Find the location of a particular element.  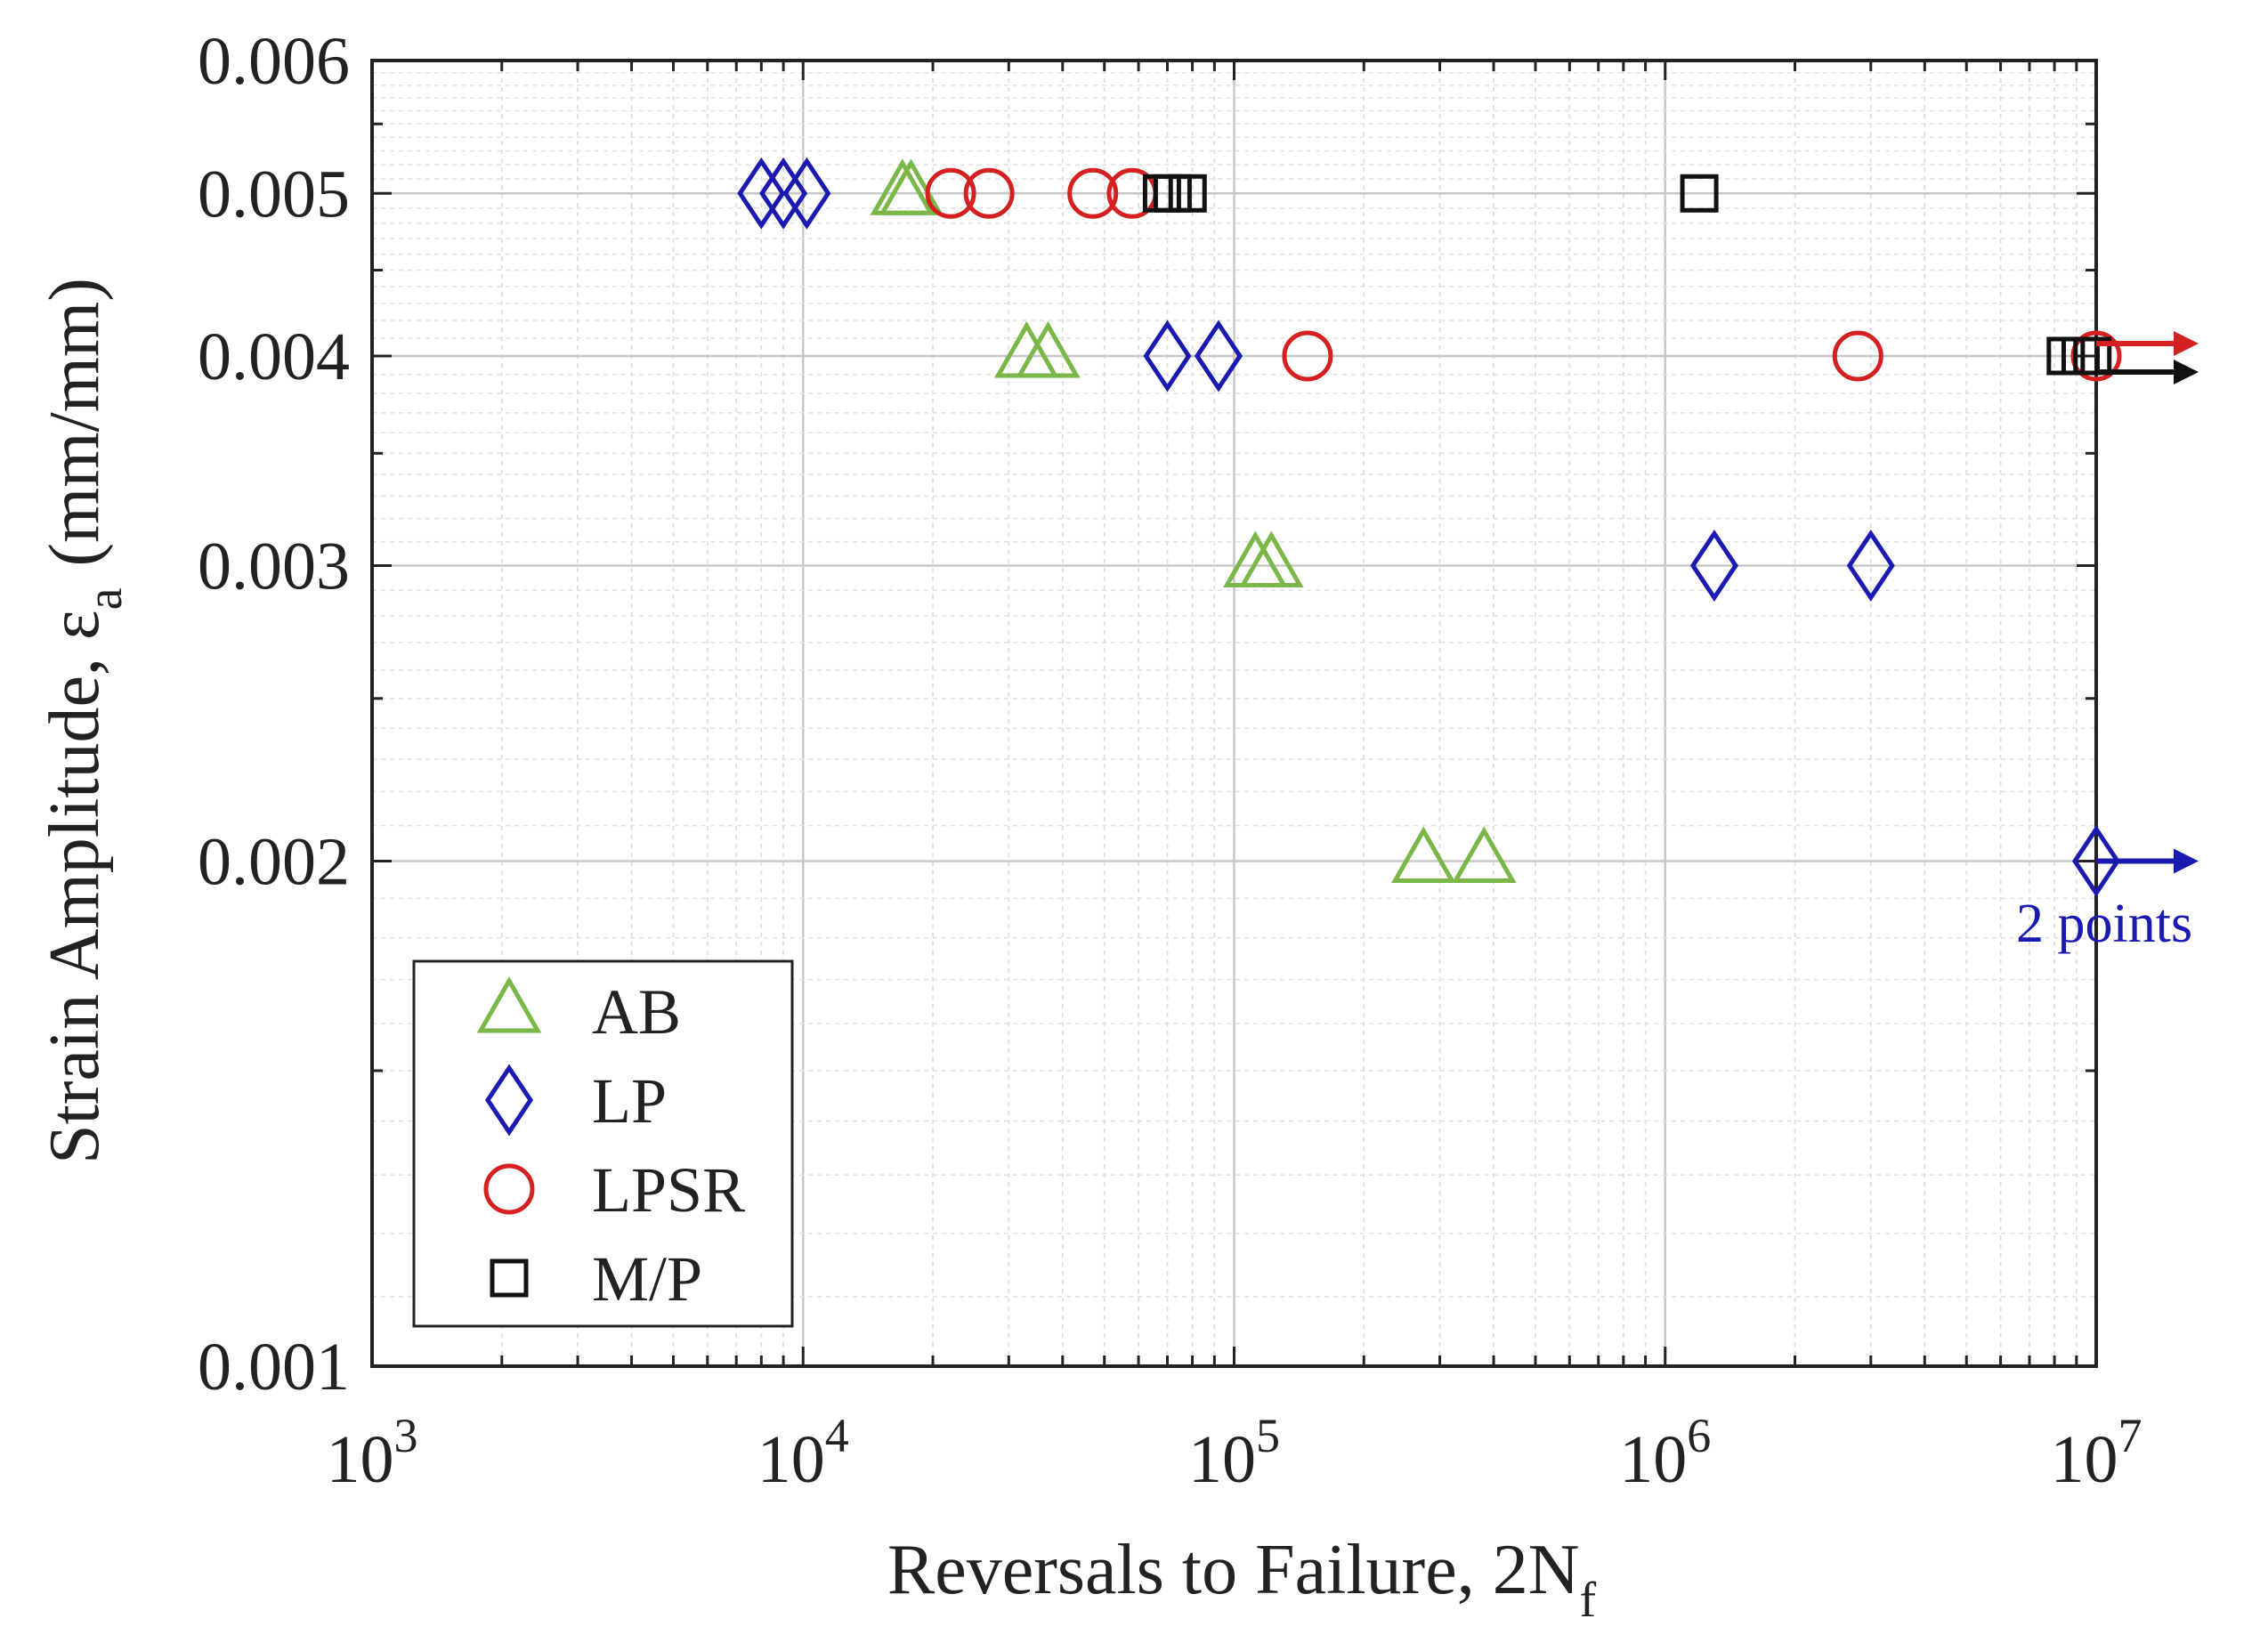

x-tick-label: 10⁴ is located at coordinates (803, 1453).